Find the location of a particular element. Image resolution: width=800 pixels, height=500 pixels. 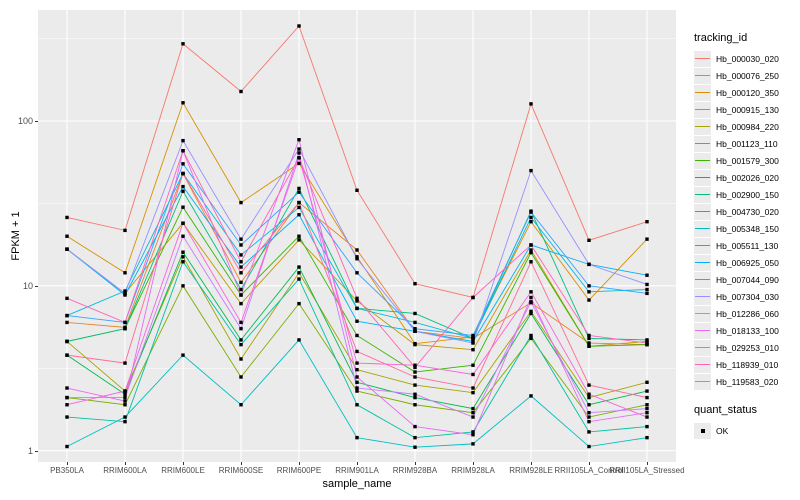

square-point-icon is located at coordinates (702, 430).